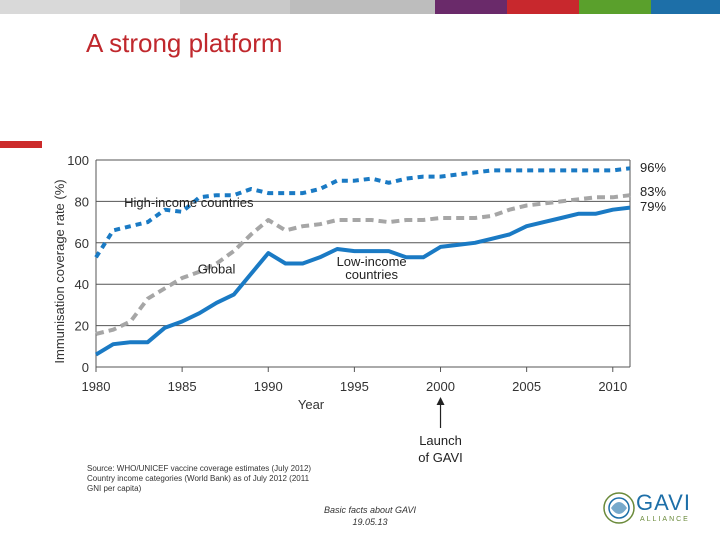  What do you see at coordinates (653, 167) in the screenshot?
I see `end-value-label: 96%` at bounding box center [653, 167].